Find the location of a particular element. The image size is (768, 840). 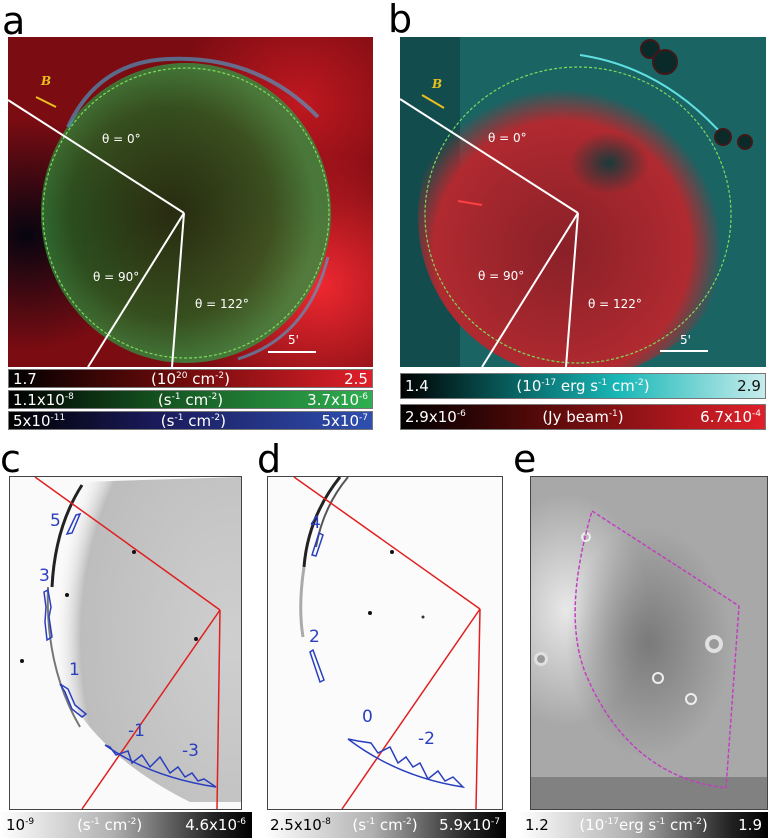

panel-label-e: e is located at coordinates (525, 459).